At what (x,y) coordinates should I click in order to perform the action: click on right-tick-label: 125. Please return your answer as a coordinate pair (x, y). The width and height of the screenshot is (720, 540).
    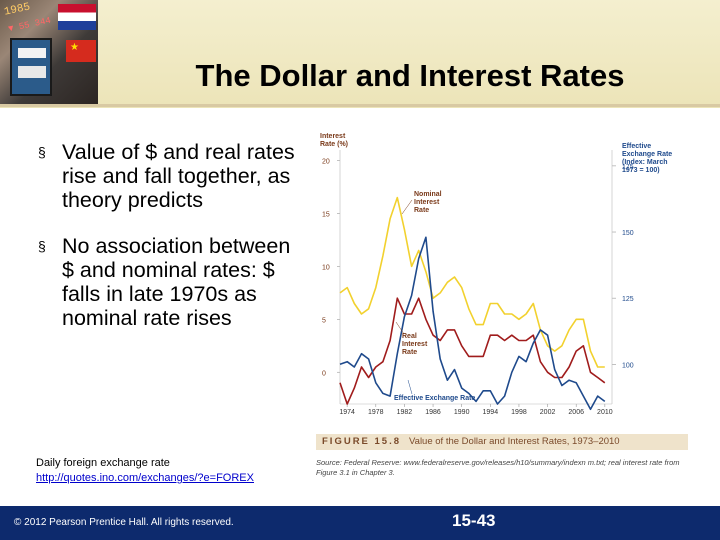
    Looking at the image, I should click on (628, 299).